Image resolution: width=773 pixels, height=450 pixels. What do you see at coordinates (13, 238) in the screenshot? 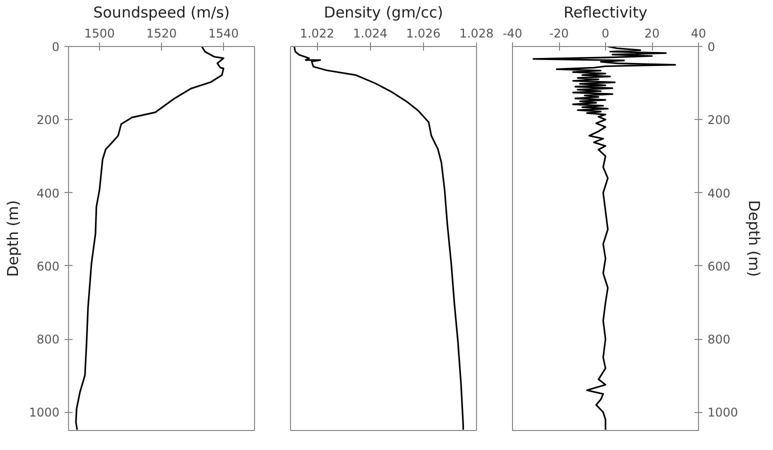
I see `y-axis-title: Depth (m)` at bounding box center [13, 238].